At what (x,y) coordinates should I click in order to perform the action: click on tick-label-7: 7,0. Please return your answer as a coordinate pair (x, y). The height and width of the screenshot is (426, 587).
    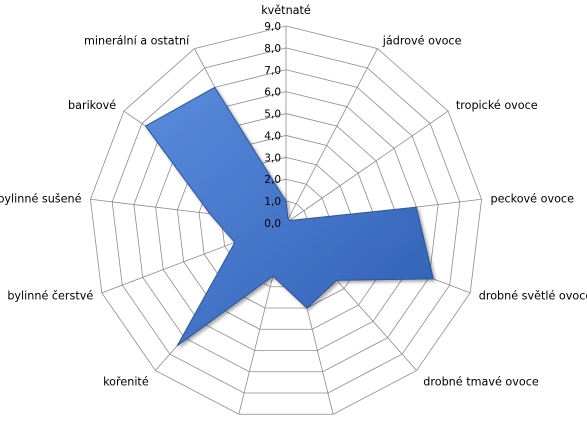
    Looking at the image, I should click on (272, 71).